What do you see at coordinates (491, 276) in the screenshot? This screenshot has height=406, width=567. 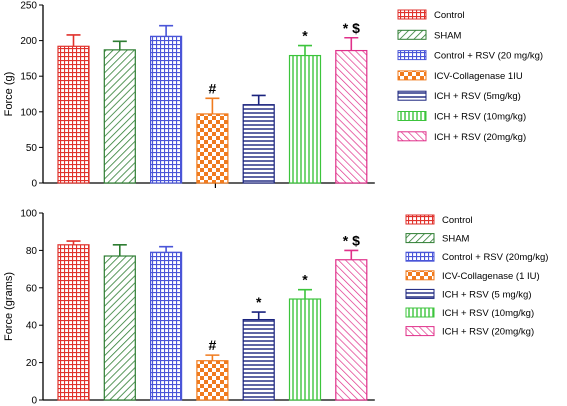 I see `legend-label: ICV-Collagenase (1 IU)` at bounding box center [491, 276].